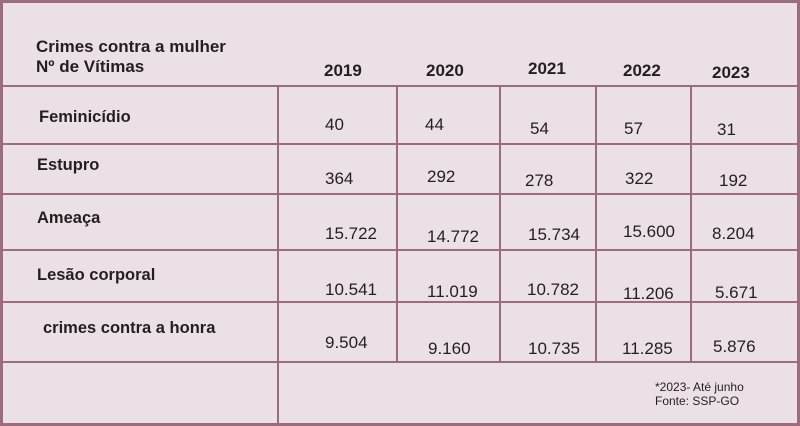  What do you see at coordinates (649, 231) in the screenshot?
I see `cell-value: 15.600` at bounding box center [649, 231].